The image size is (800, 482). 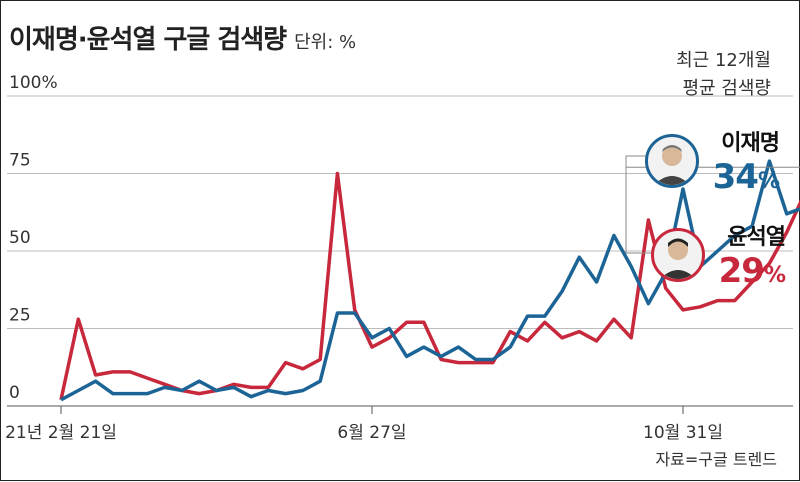 What do you see at coordinates (716, 459) in the screenshot?
I see `source-label: 자료=구글 트렌드` at bounding box center [716, 459].